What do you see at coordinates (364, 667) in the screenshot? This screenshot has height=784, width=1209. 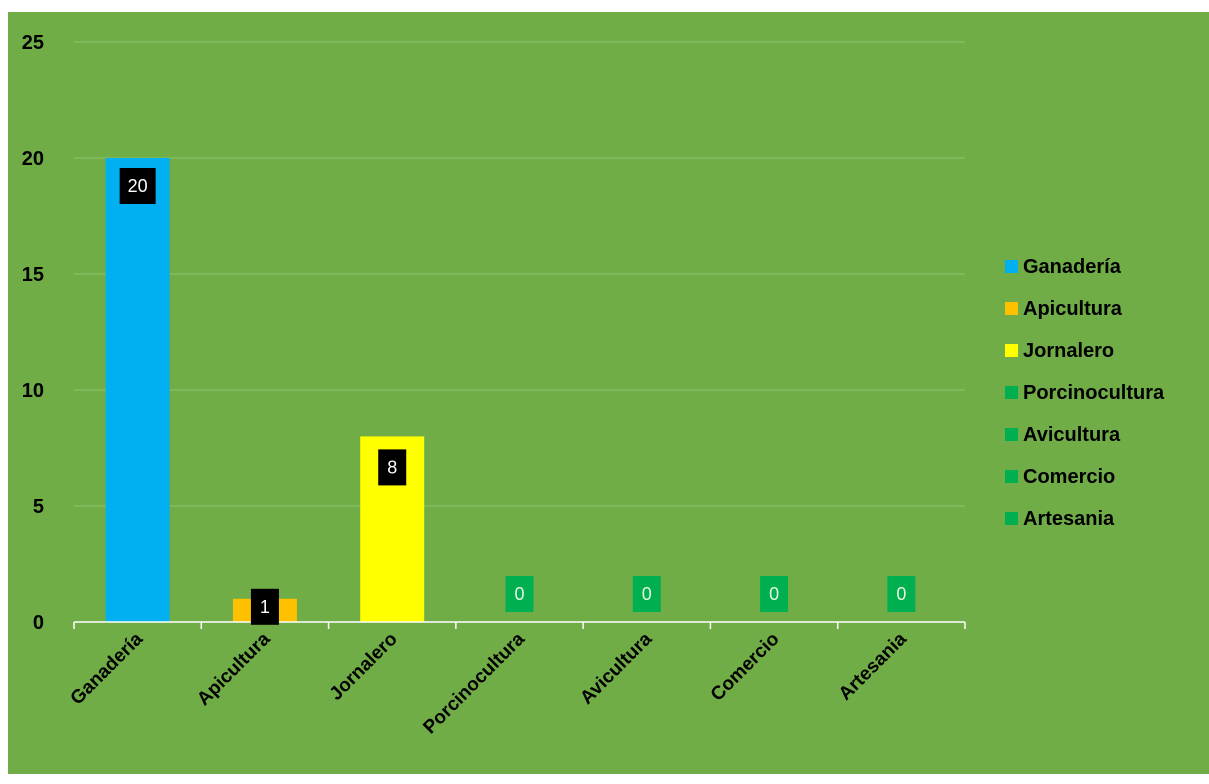 I see `x-category-label: Jornalero` at bounding box center [364, 667].